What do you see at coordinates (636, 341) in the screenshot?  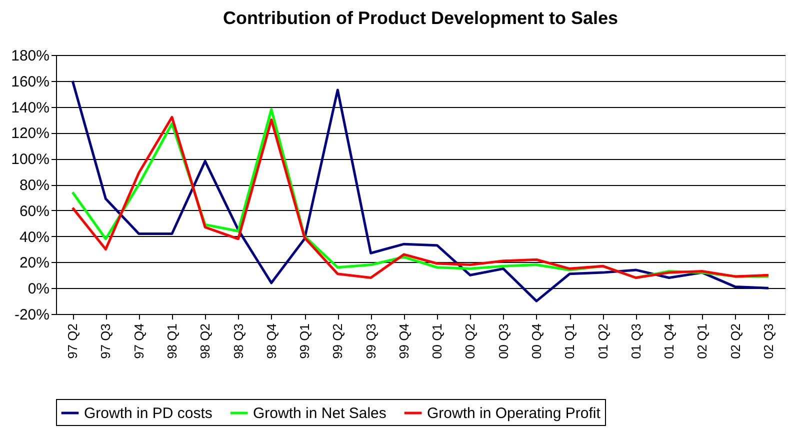 I see `x-tick-label: 01 Q3` at bounding box center [636, 341].